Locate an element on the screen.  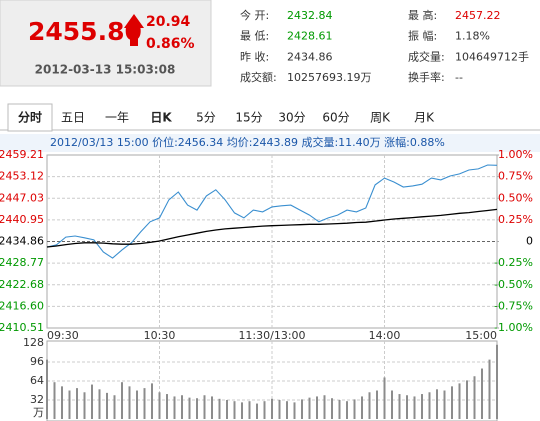
stat-label: 最 高: is located at coordinates (422, 15).